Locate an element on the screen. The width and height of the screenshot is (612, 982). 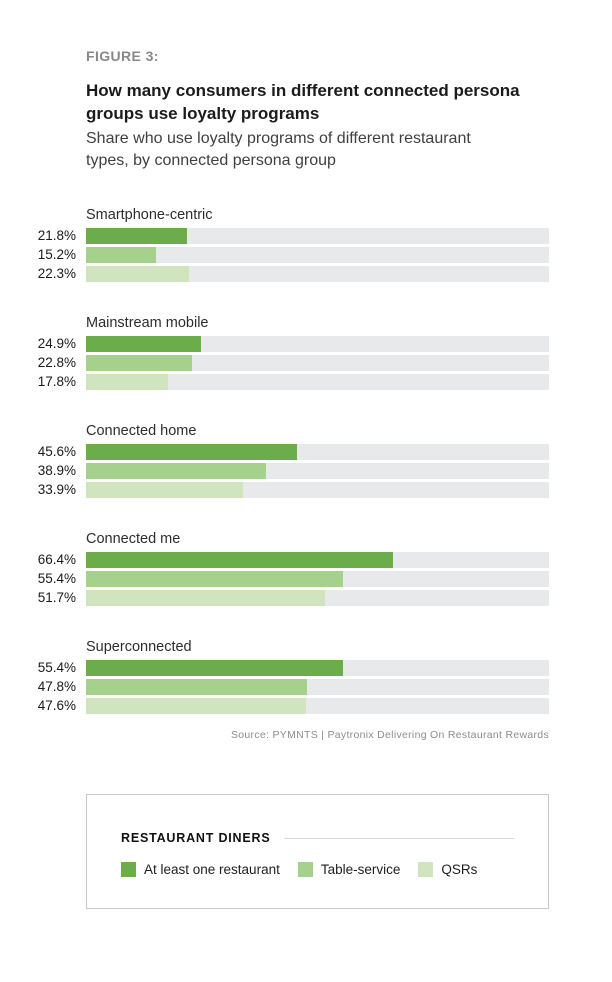
bar-row: 15.2% is located at coordinates (316, 255).